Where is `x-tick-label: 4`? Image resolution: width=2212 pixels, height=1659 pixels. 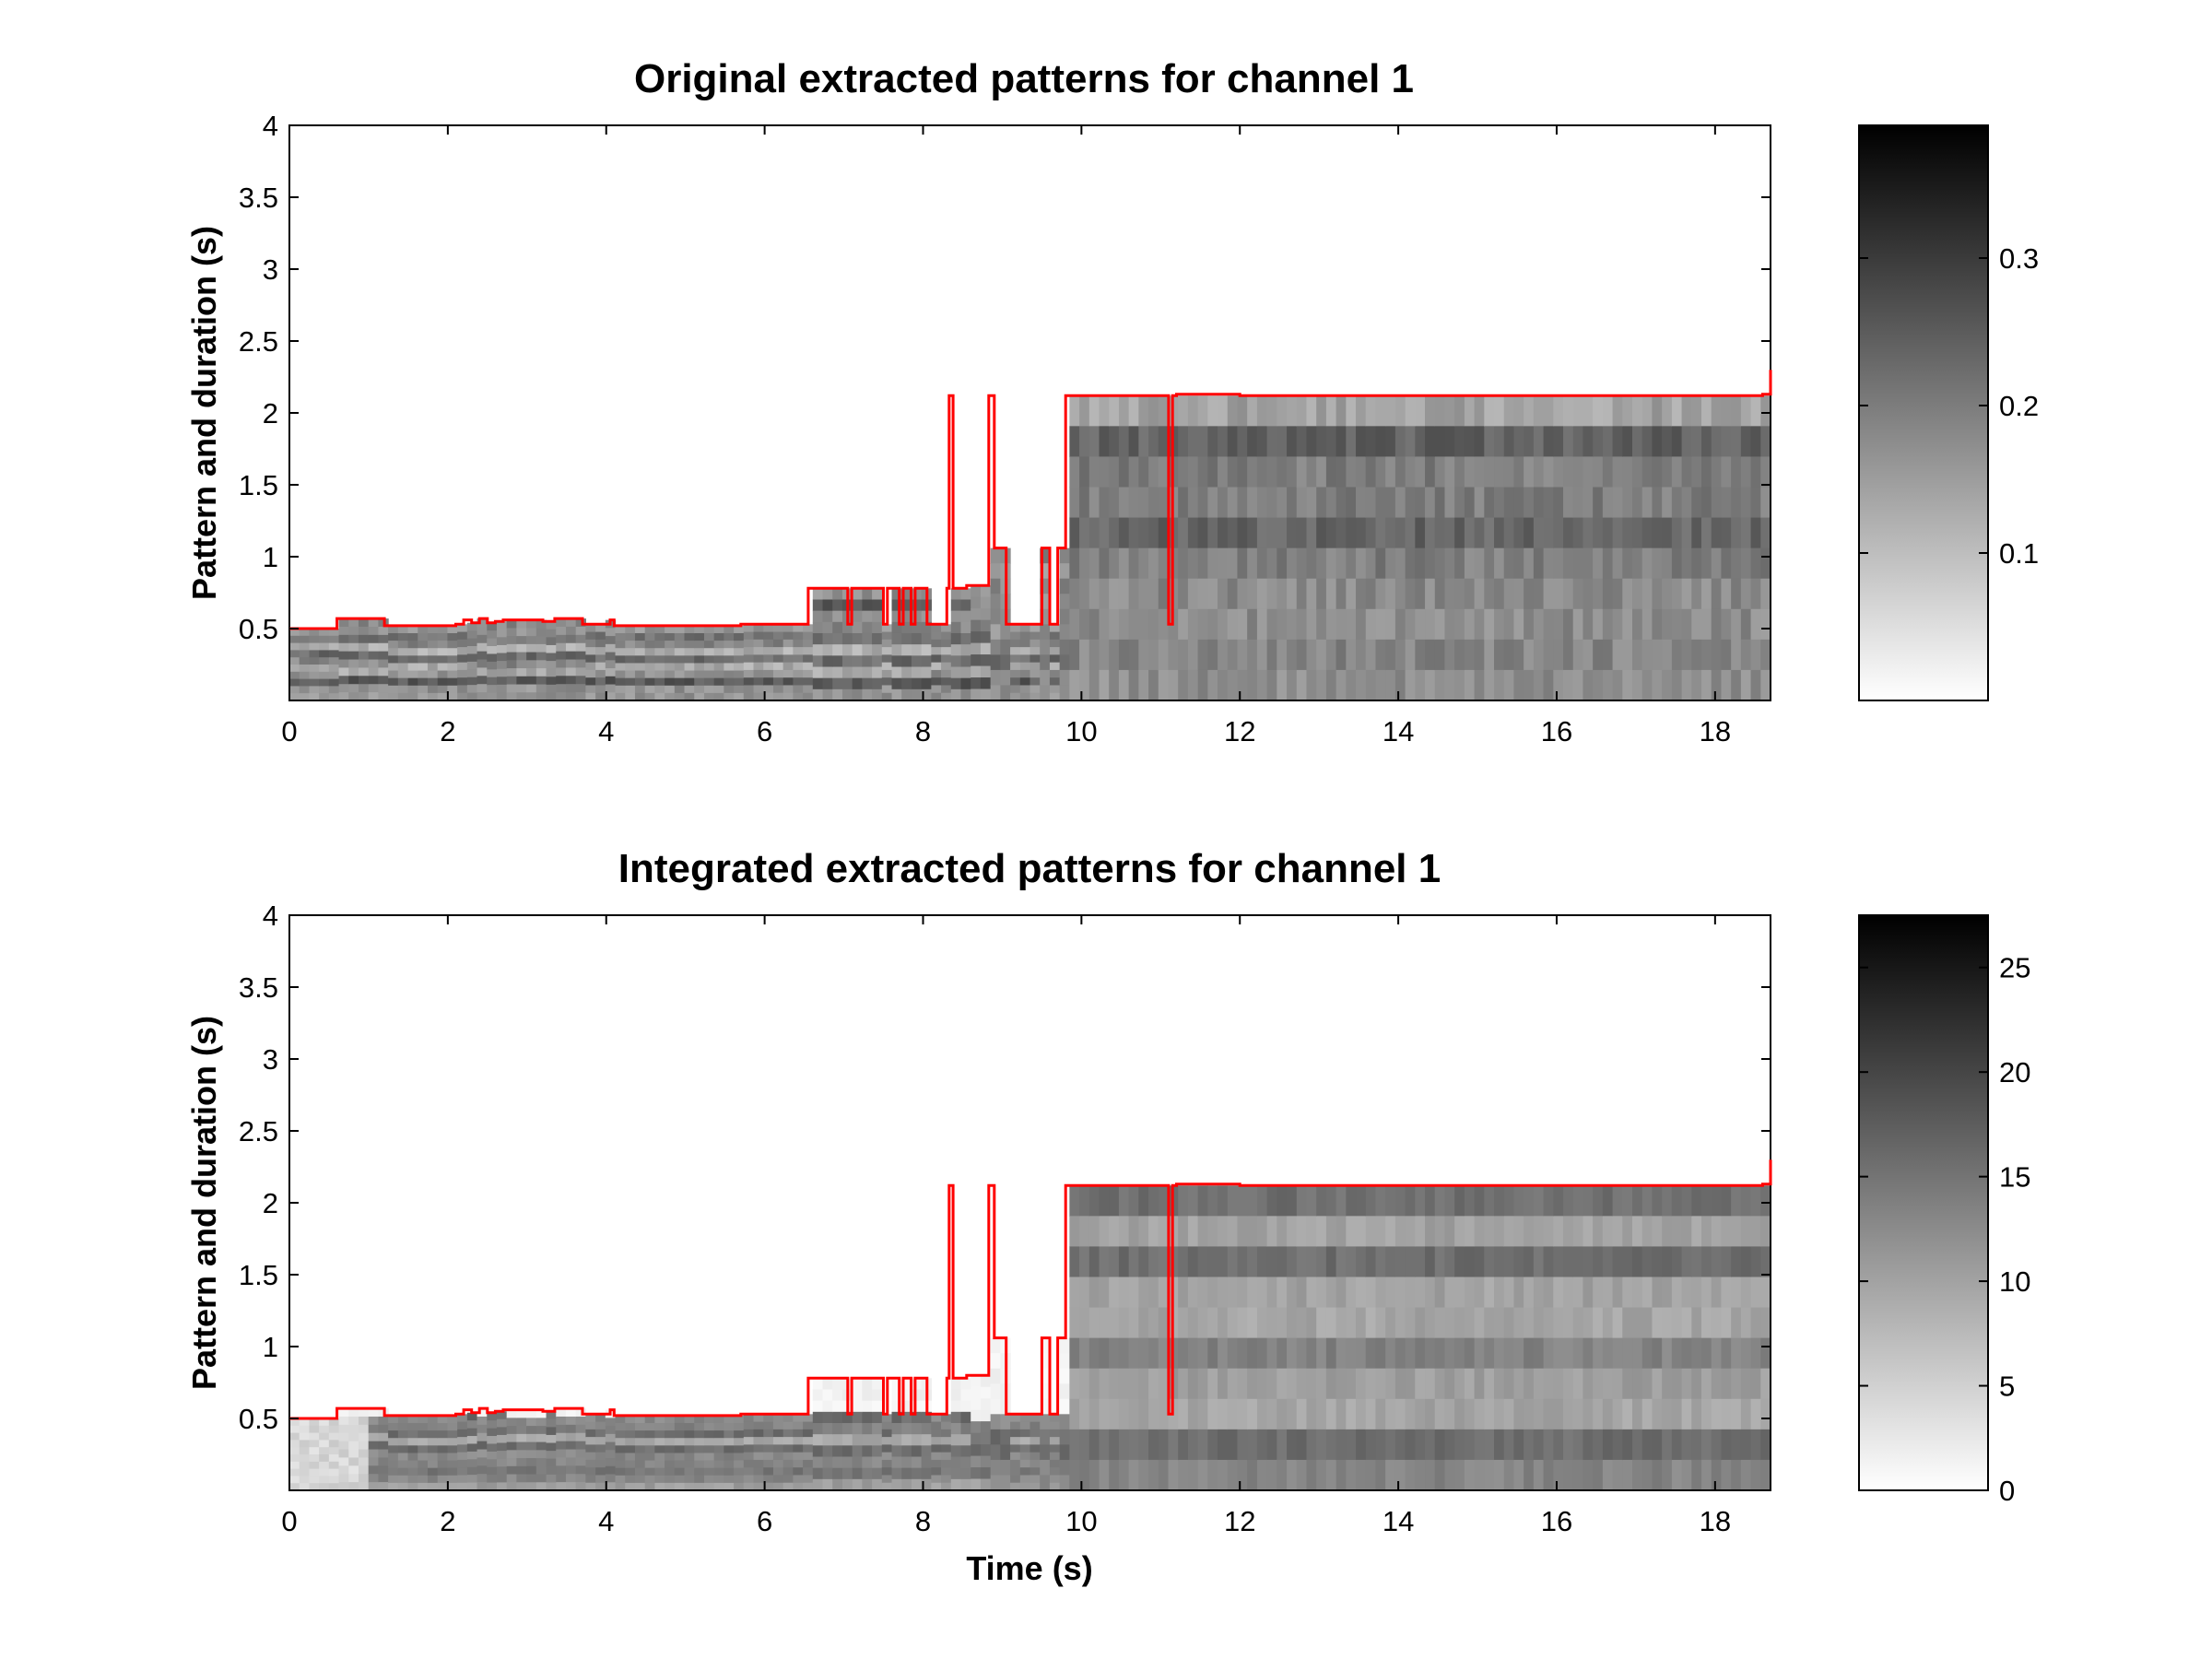 x-tick-label: 4 is located at coordinates (606, 731).